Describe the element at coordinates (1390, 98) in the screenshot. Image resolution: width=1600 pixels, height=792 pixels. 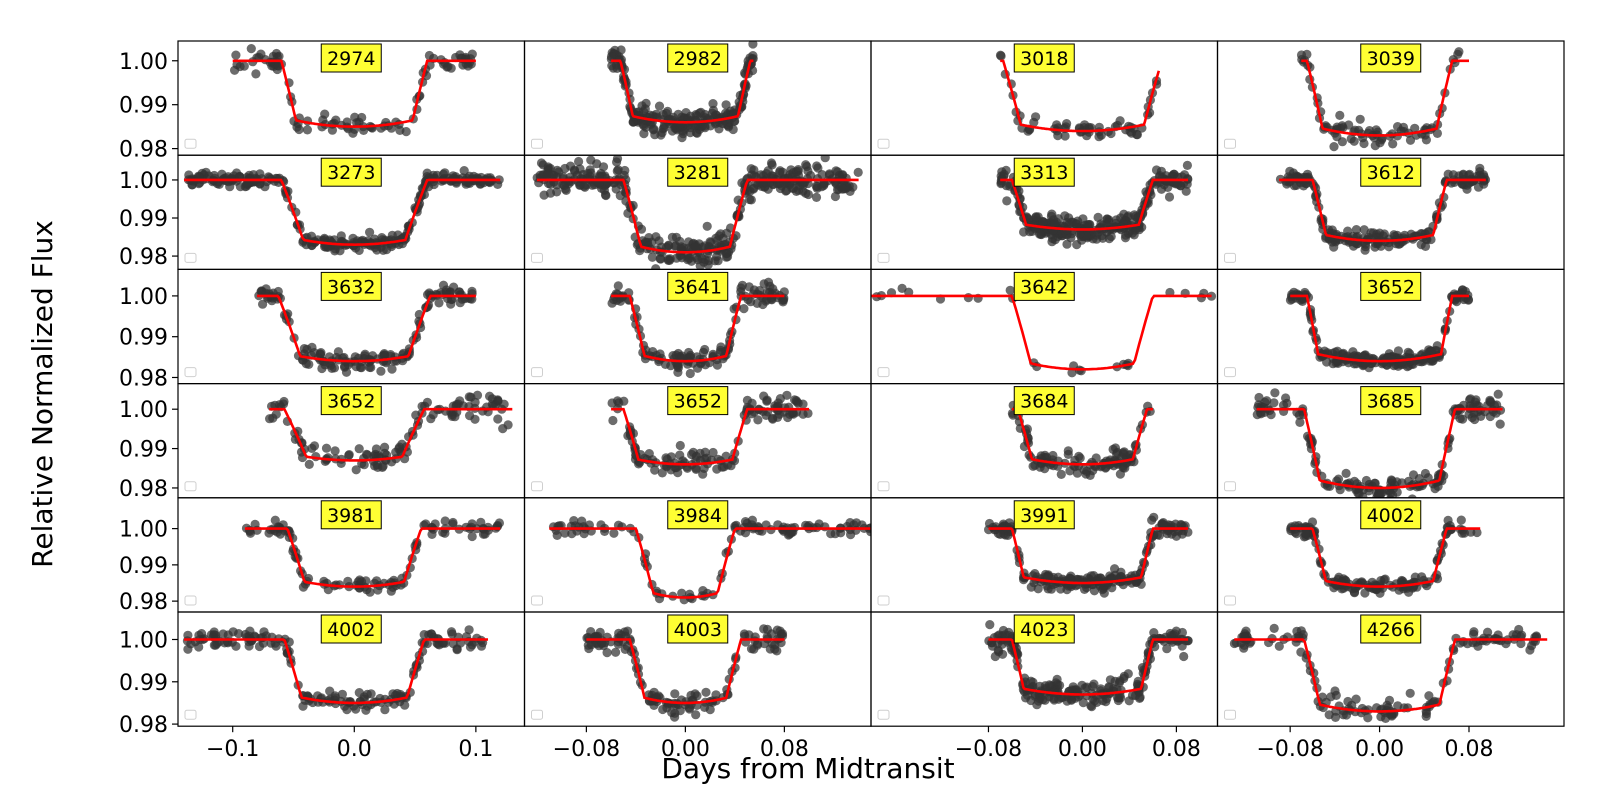
I see `panel: 3039` at that location.